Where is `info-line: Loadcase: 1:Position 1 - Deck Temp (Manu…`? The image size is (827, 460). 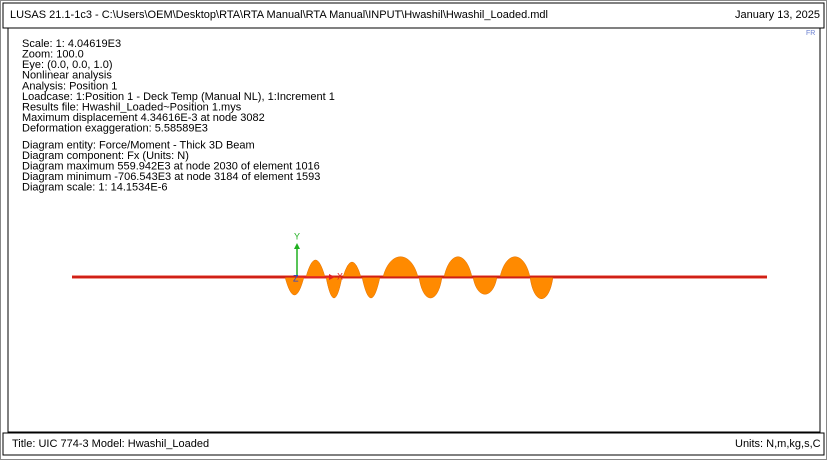
info-line: Loadcase: 1:Position 1 - Deck Temp (Manu… is located at coordinates (178, 97).